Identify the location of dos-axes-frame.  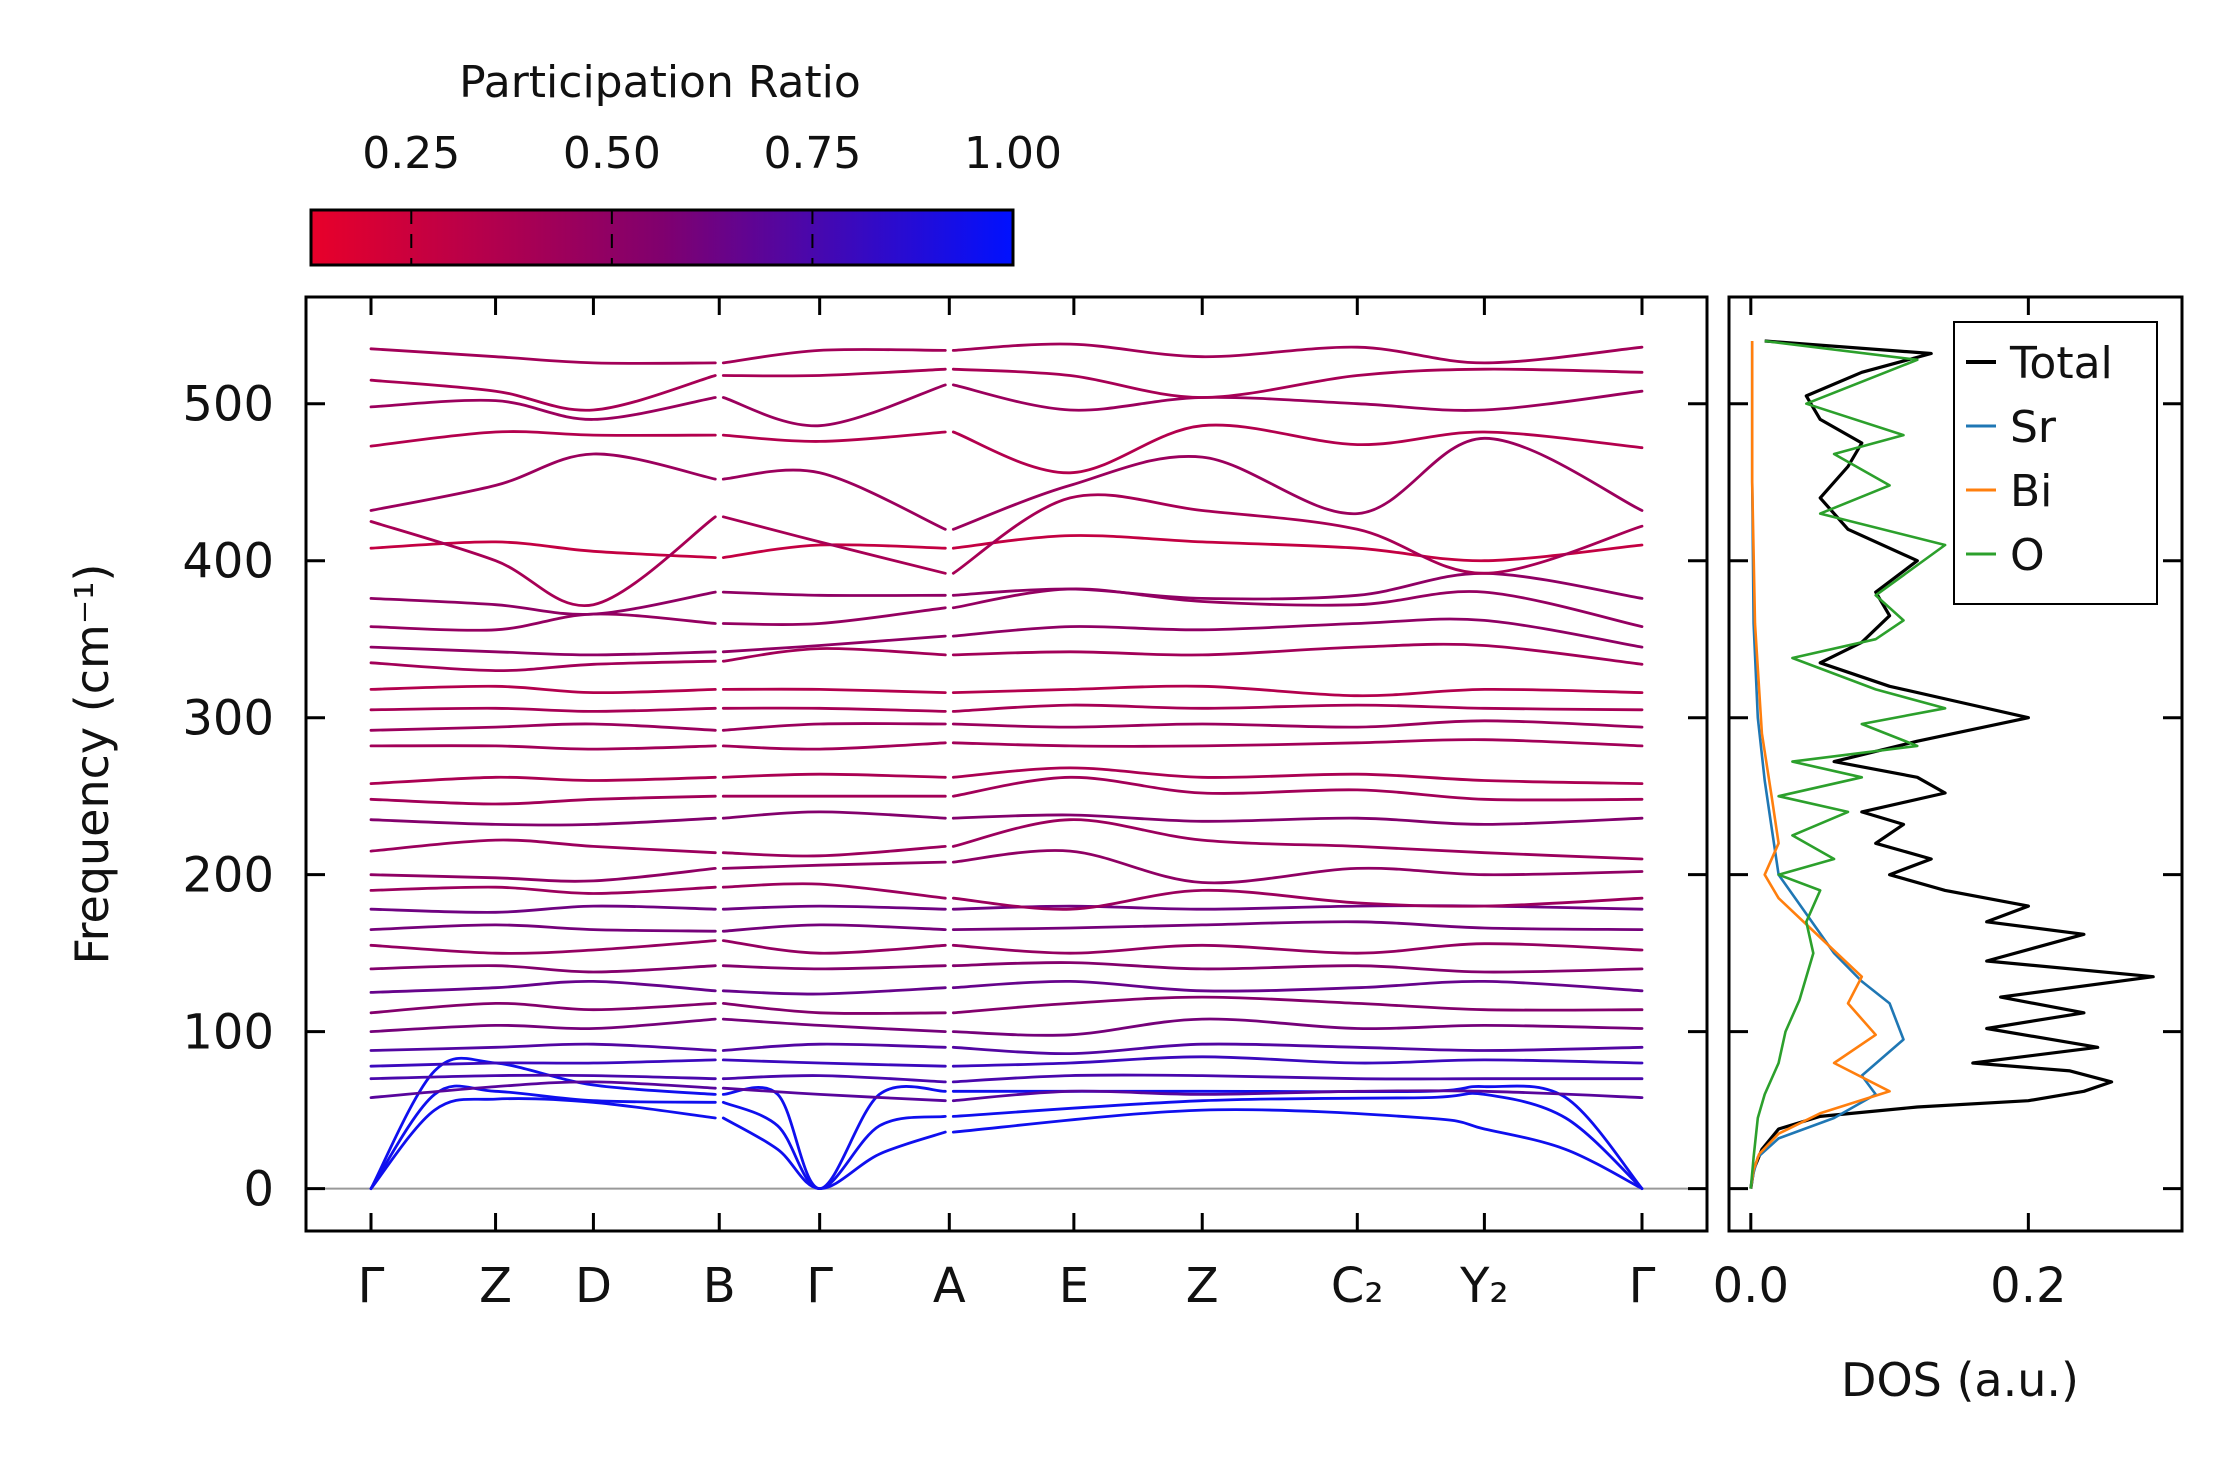
(1955, 764).